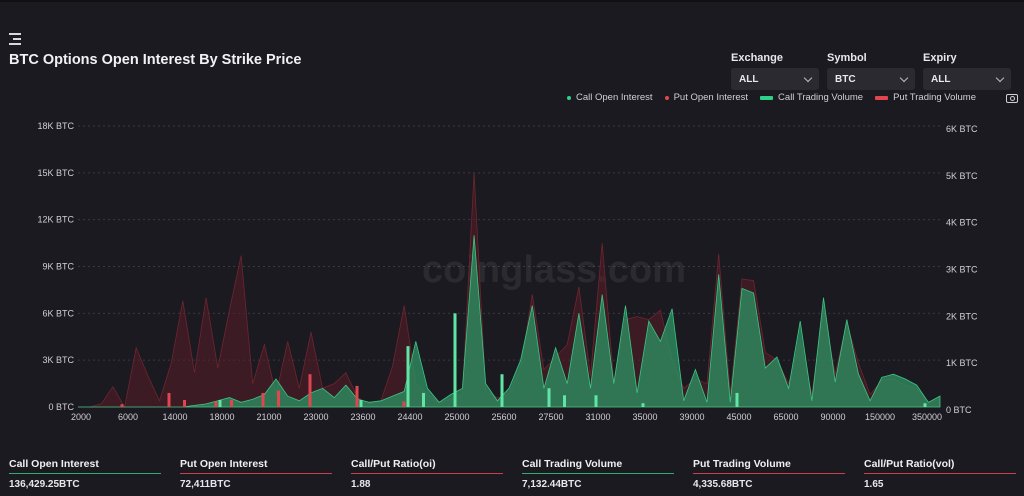 This screenshot has height=496, width=1024. I want to click on exchange-value: ALL, so click(749, 79).